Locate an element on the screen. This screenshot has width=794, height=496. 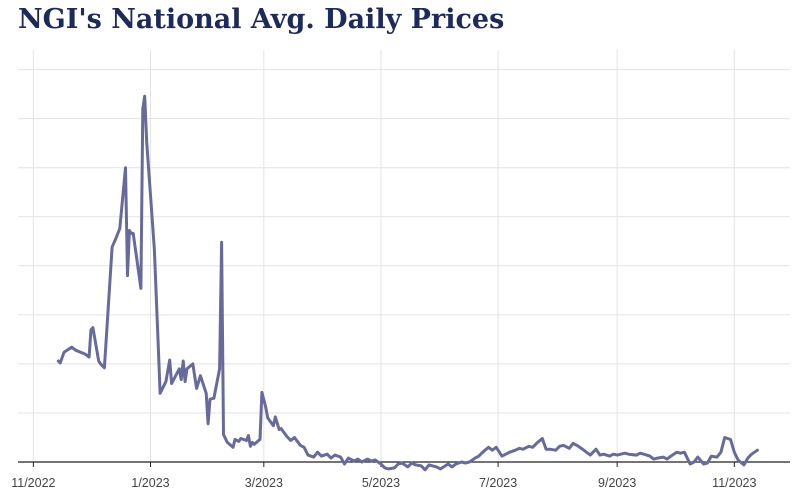
x-tick-label: 7/2023 is located at coordinates (498, 483).